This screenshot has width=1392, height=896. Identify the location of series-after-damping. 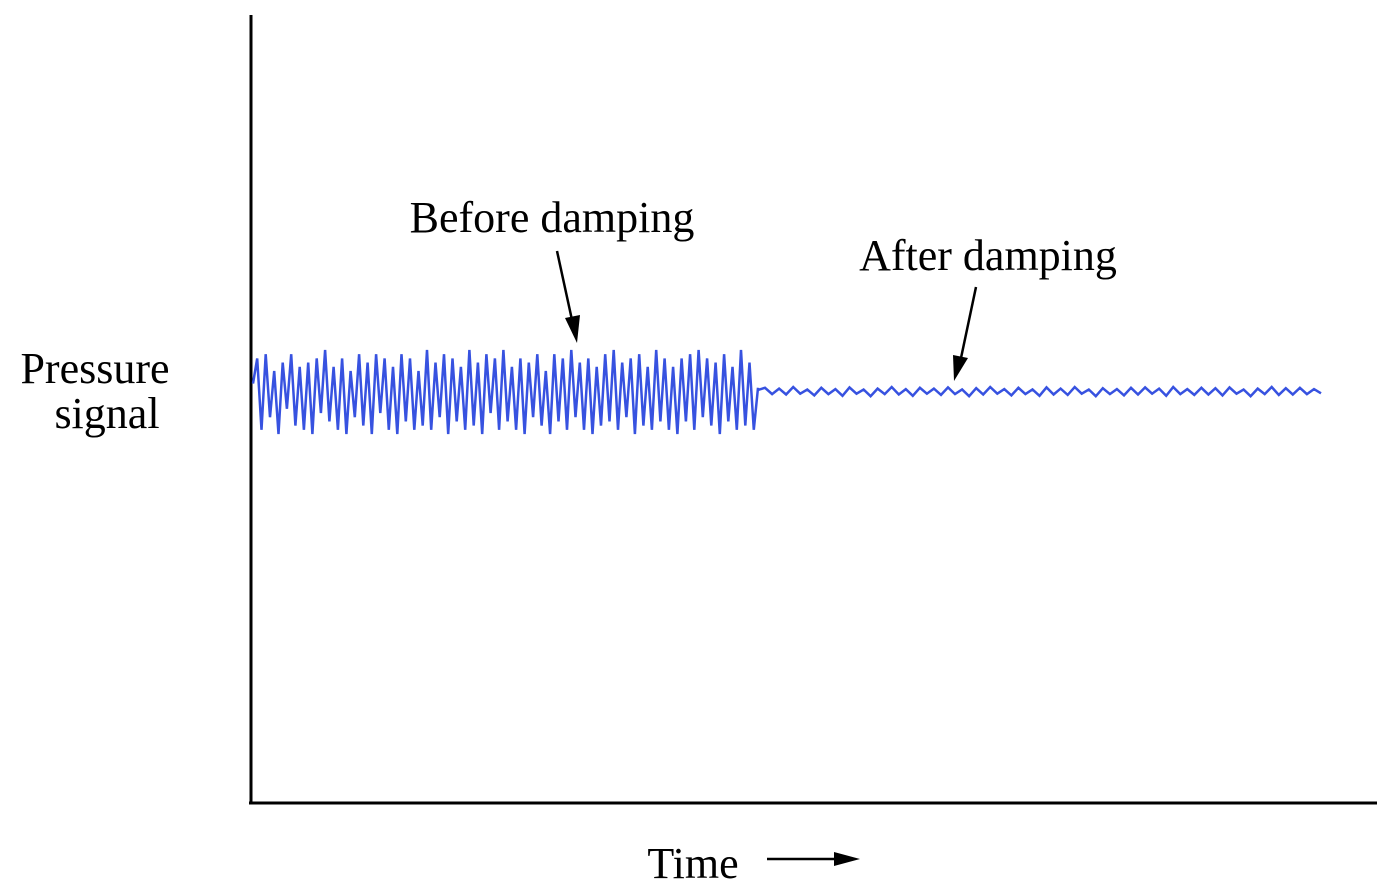
(1039, 392).